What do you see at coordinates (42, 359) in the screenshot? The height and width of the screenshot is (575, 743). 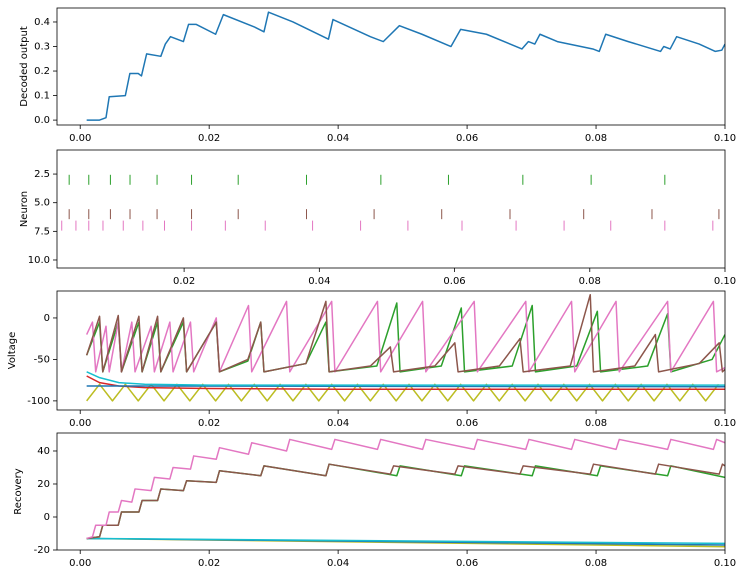 I see `y-tick-label: -50` at bounding box center [42, 359].